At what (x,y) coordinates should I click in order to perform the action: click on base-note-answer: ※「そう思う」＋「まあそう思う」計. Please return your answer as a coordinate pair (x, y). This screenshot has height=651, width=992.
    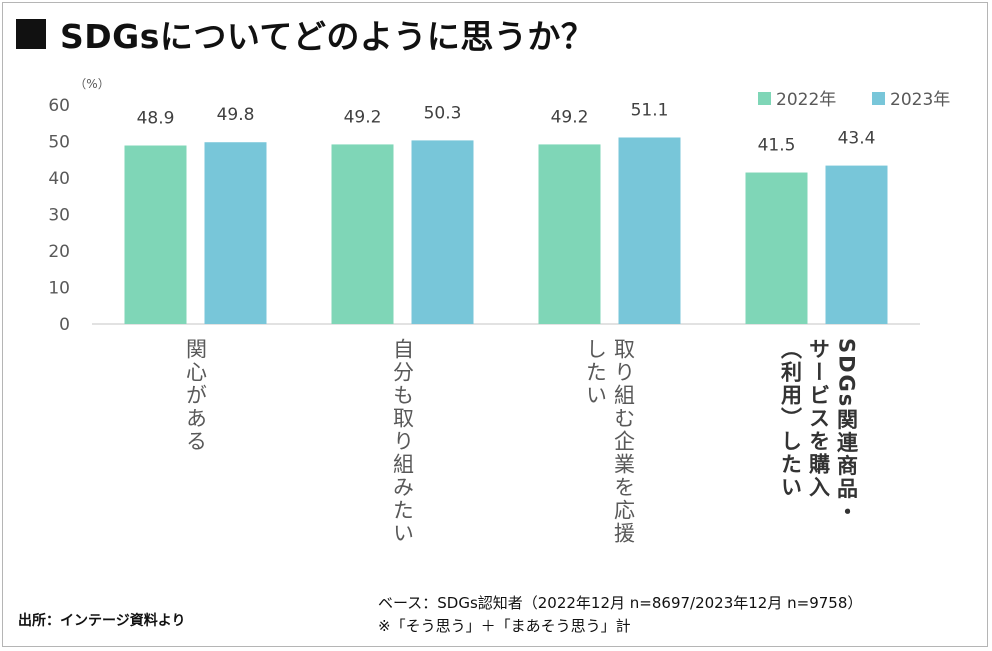
    Looking at the image, I should click on (504, 626).